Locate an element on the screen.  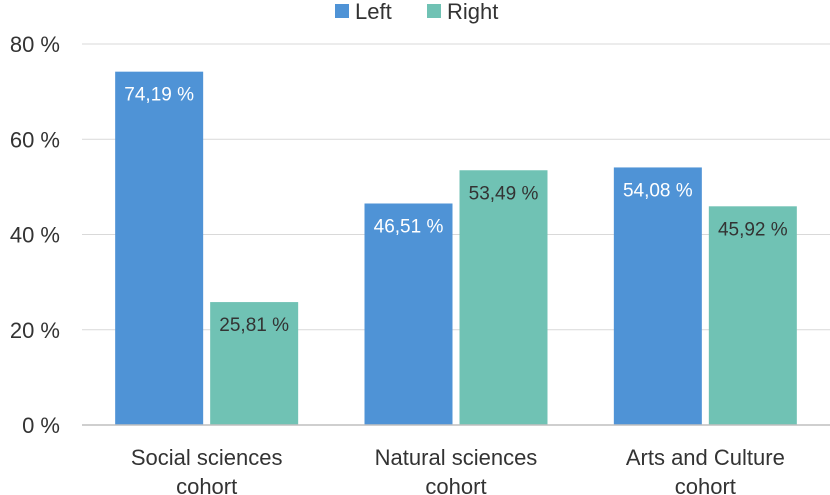
data-label: 53,49 % is located at coordinates (504, 193).